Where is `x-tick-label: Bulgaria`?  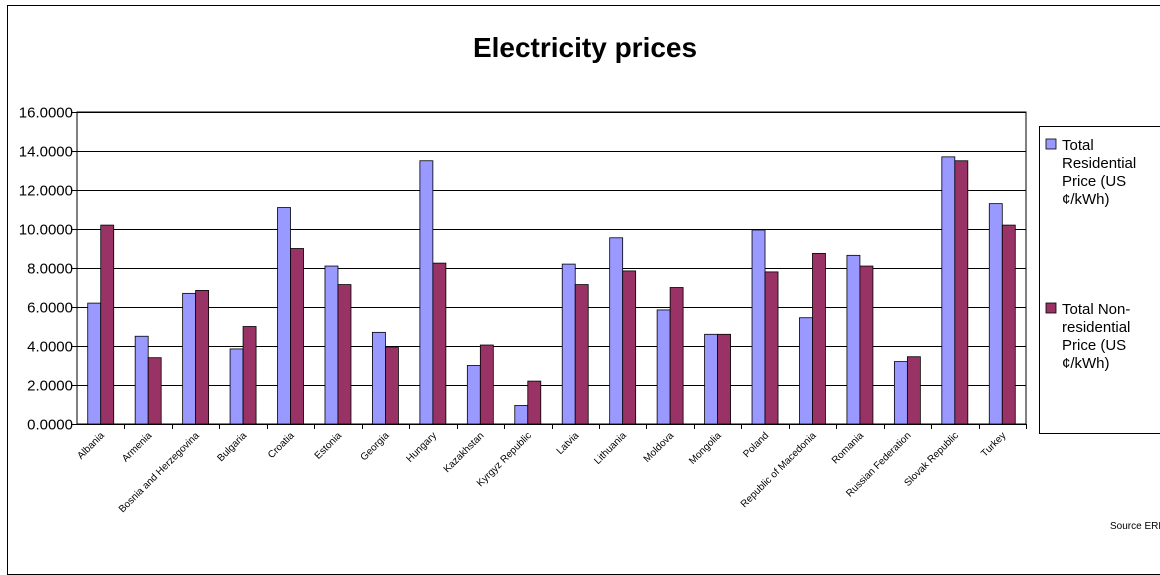 x-tick-label: Bulgaria is located at coordinates (232, 447).